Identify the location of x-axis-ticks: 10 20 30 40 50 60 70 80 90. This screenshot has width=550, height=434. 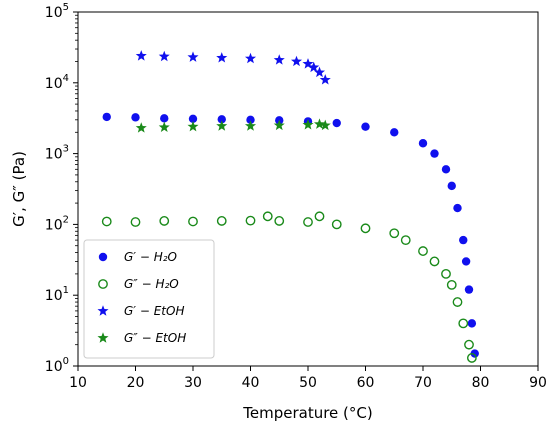
(308, 378).